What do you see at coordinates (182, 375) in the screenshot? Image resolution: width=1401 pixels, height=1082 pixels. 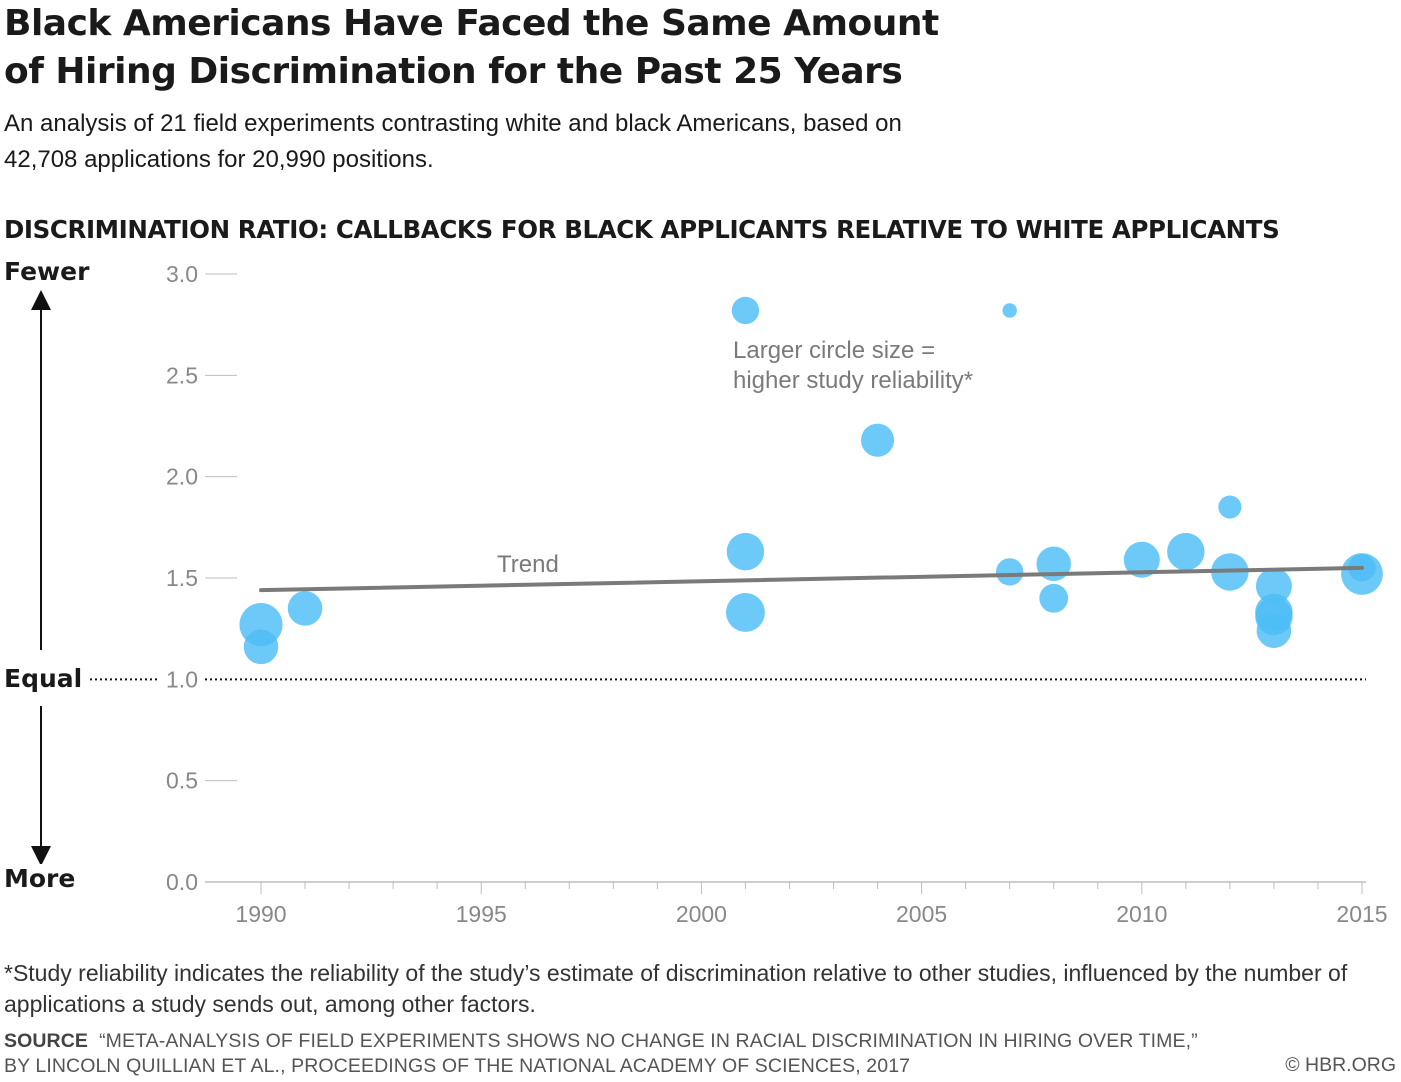 I see `y-tick-label: 2.5` at bounding box center [182, 375].